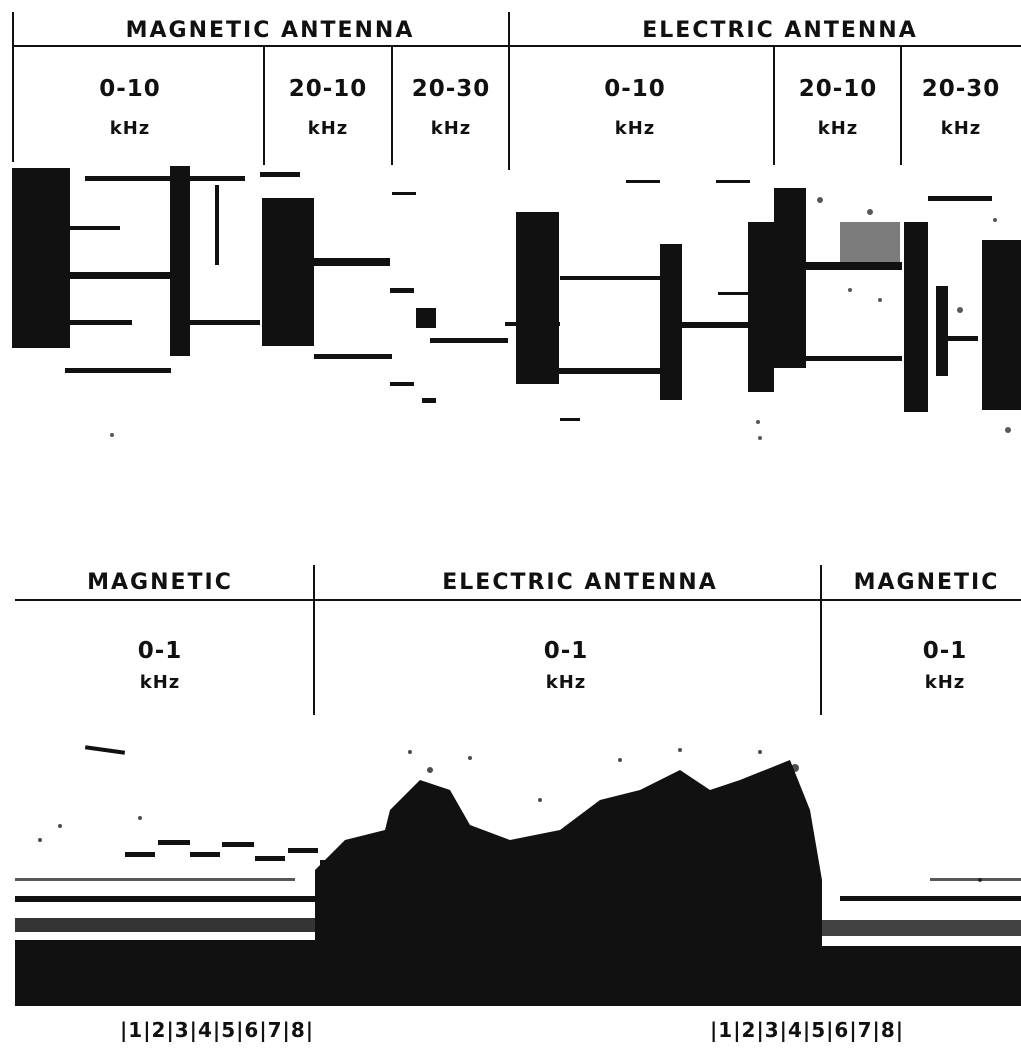  Describe the element at coordinates (516, 46) in the screenshot. I see `group-header-rule` at that location.